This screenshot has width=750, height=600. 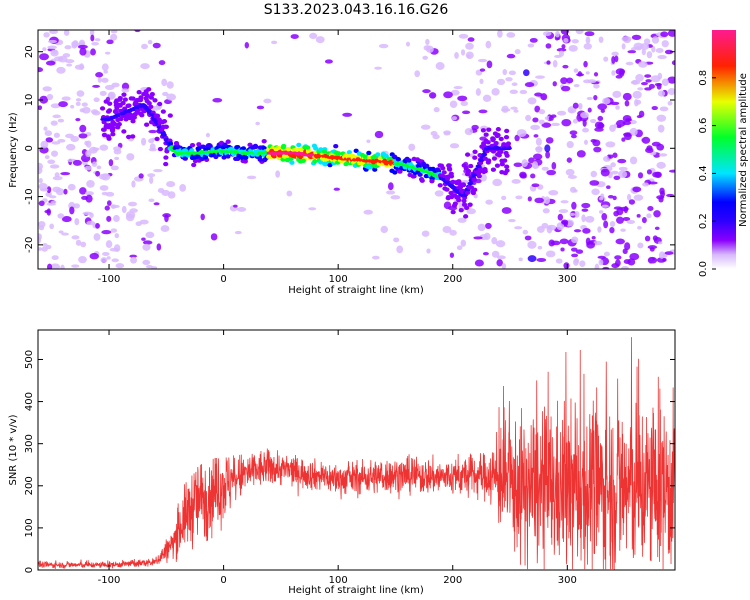 I want to click on snr-y-tick-label: 0, so click(x=29, y=570).